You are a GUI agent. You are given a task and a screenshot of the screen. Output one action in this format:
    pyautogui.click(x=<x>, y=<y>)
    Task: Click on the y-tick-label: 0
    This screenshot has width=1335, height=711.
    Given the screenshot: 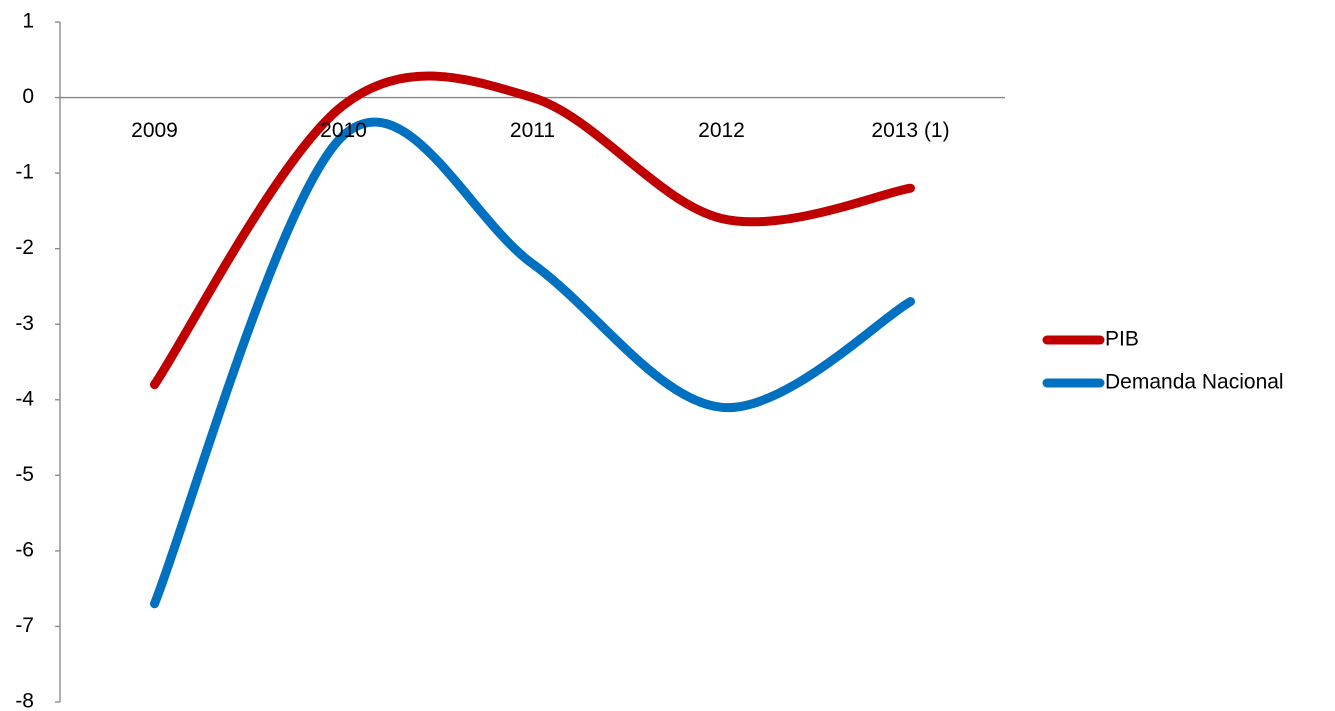 What is the action you would take?
    pyautogui.click(x=28, y=96)
    